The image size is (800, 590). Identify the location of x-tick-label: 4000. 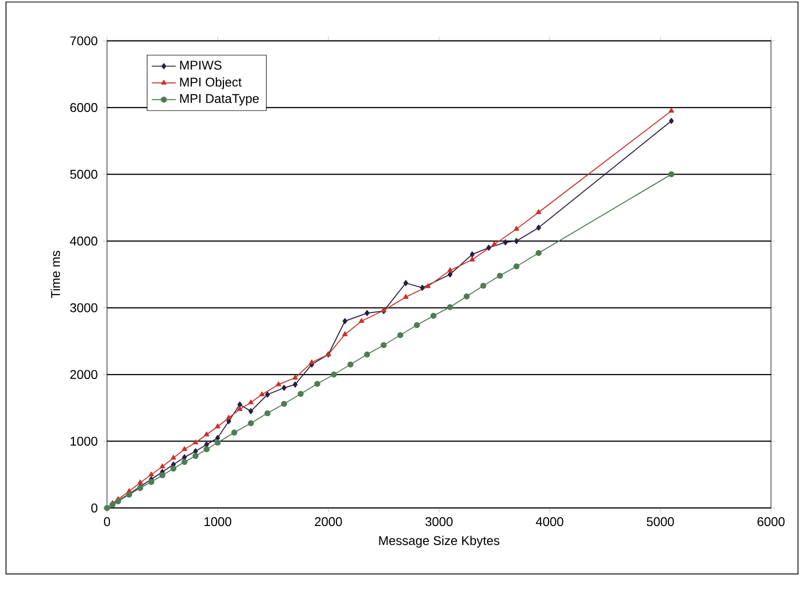
(550, 521).